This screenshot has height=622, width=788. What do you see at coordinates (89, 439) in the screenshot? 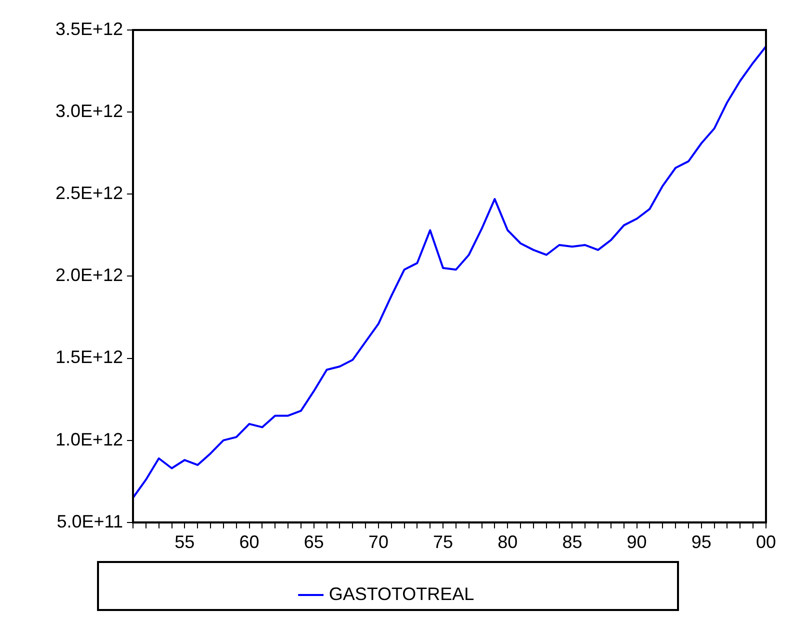
I see `y-tick-label: 1.0E+12` at bounding box center [89, 439].